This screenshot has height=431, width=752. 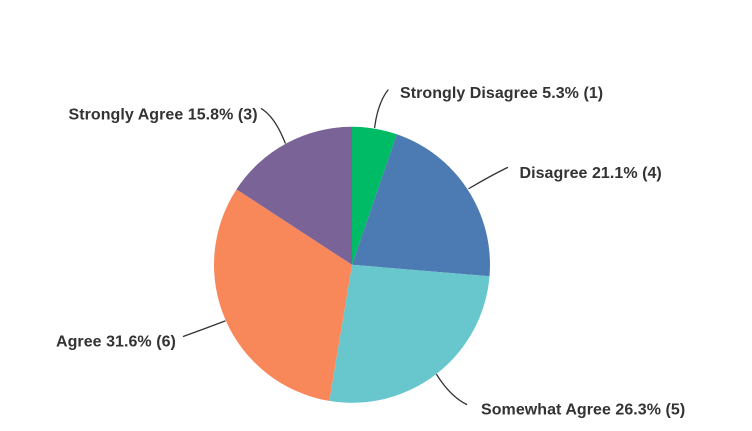 What do you see at coordinates (583, 410) in the screenshot?
I see `svg-text: Somewhat Agree 26.3% (5)` at bounding box center [583, 410].